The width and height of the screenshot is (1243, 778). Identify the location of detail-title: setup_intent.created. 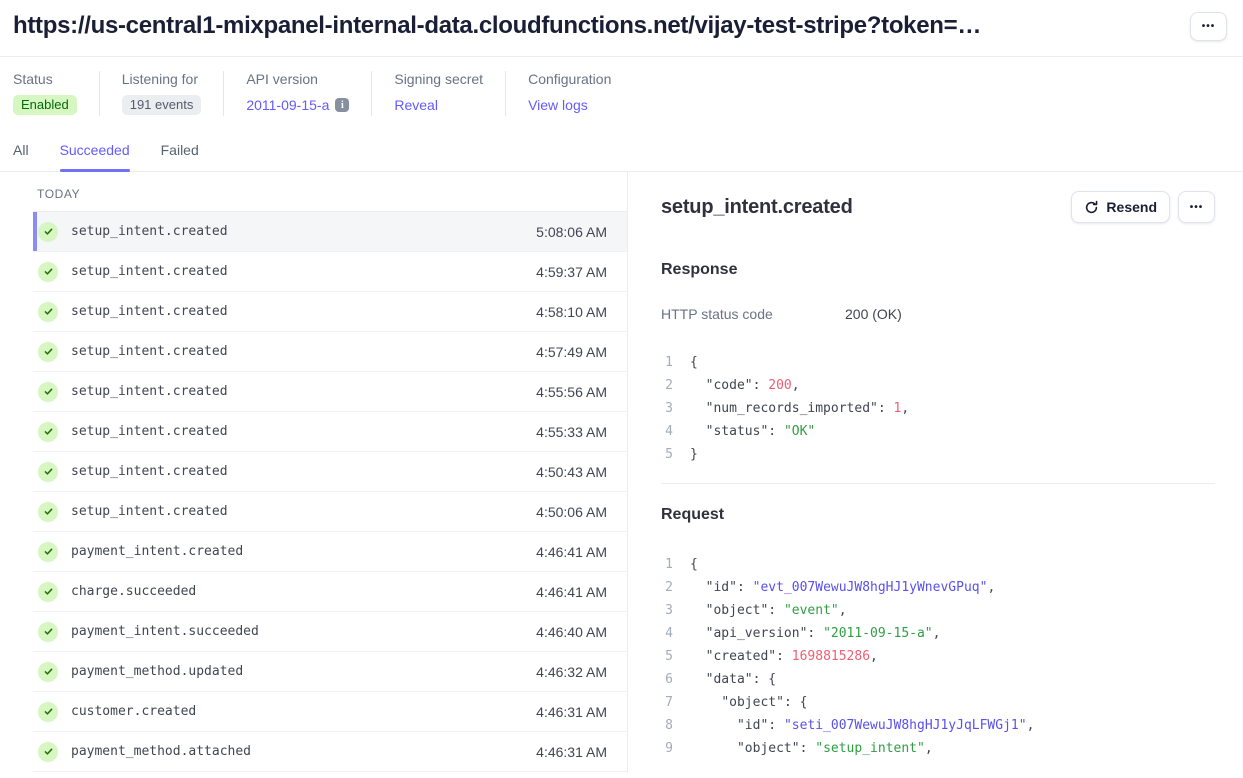
(757, 206).